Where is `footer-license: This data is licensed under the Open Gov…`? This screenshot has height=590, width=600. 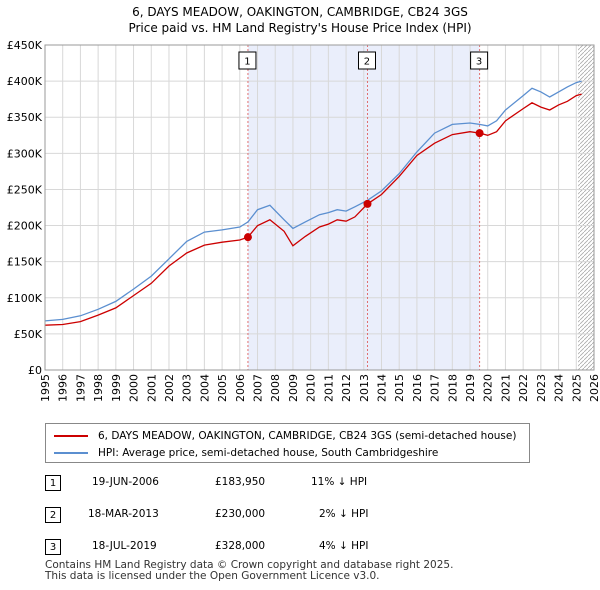 footer-license: This data is licensed under the Open Gov… is located at coordinates (212, 576).